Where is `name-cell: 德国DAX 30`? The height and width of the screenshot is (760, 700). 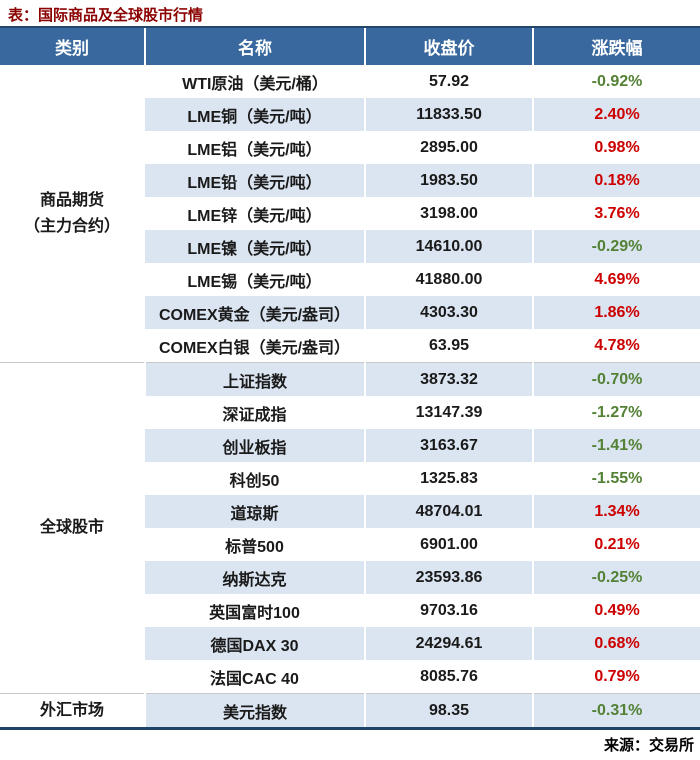
name-cell: 德国DAX 30 is located at coordinates (255, 643).